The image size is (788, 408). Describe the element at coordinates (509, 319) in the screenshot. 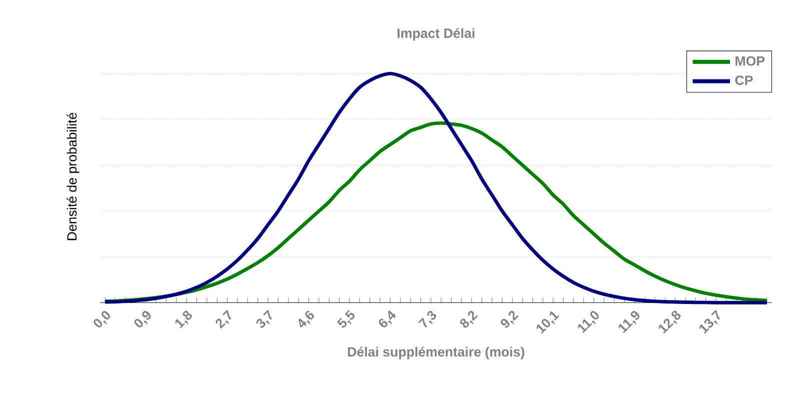

I see `x-tick-label: 9,2` at that location.